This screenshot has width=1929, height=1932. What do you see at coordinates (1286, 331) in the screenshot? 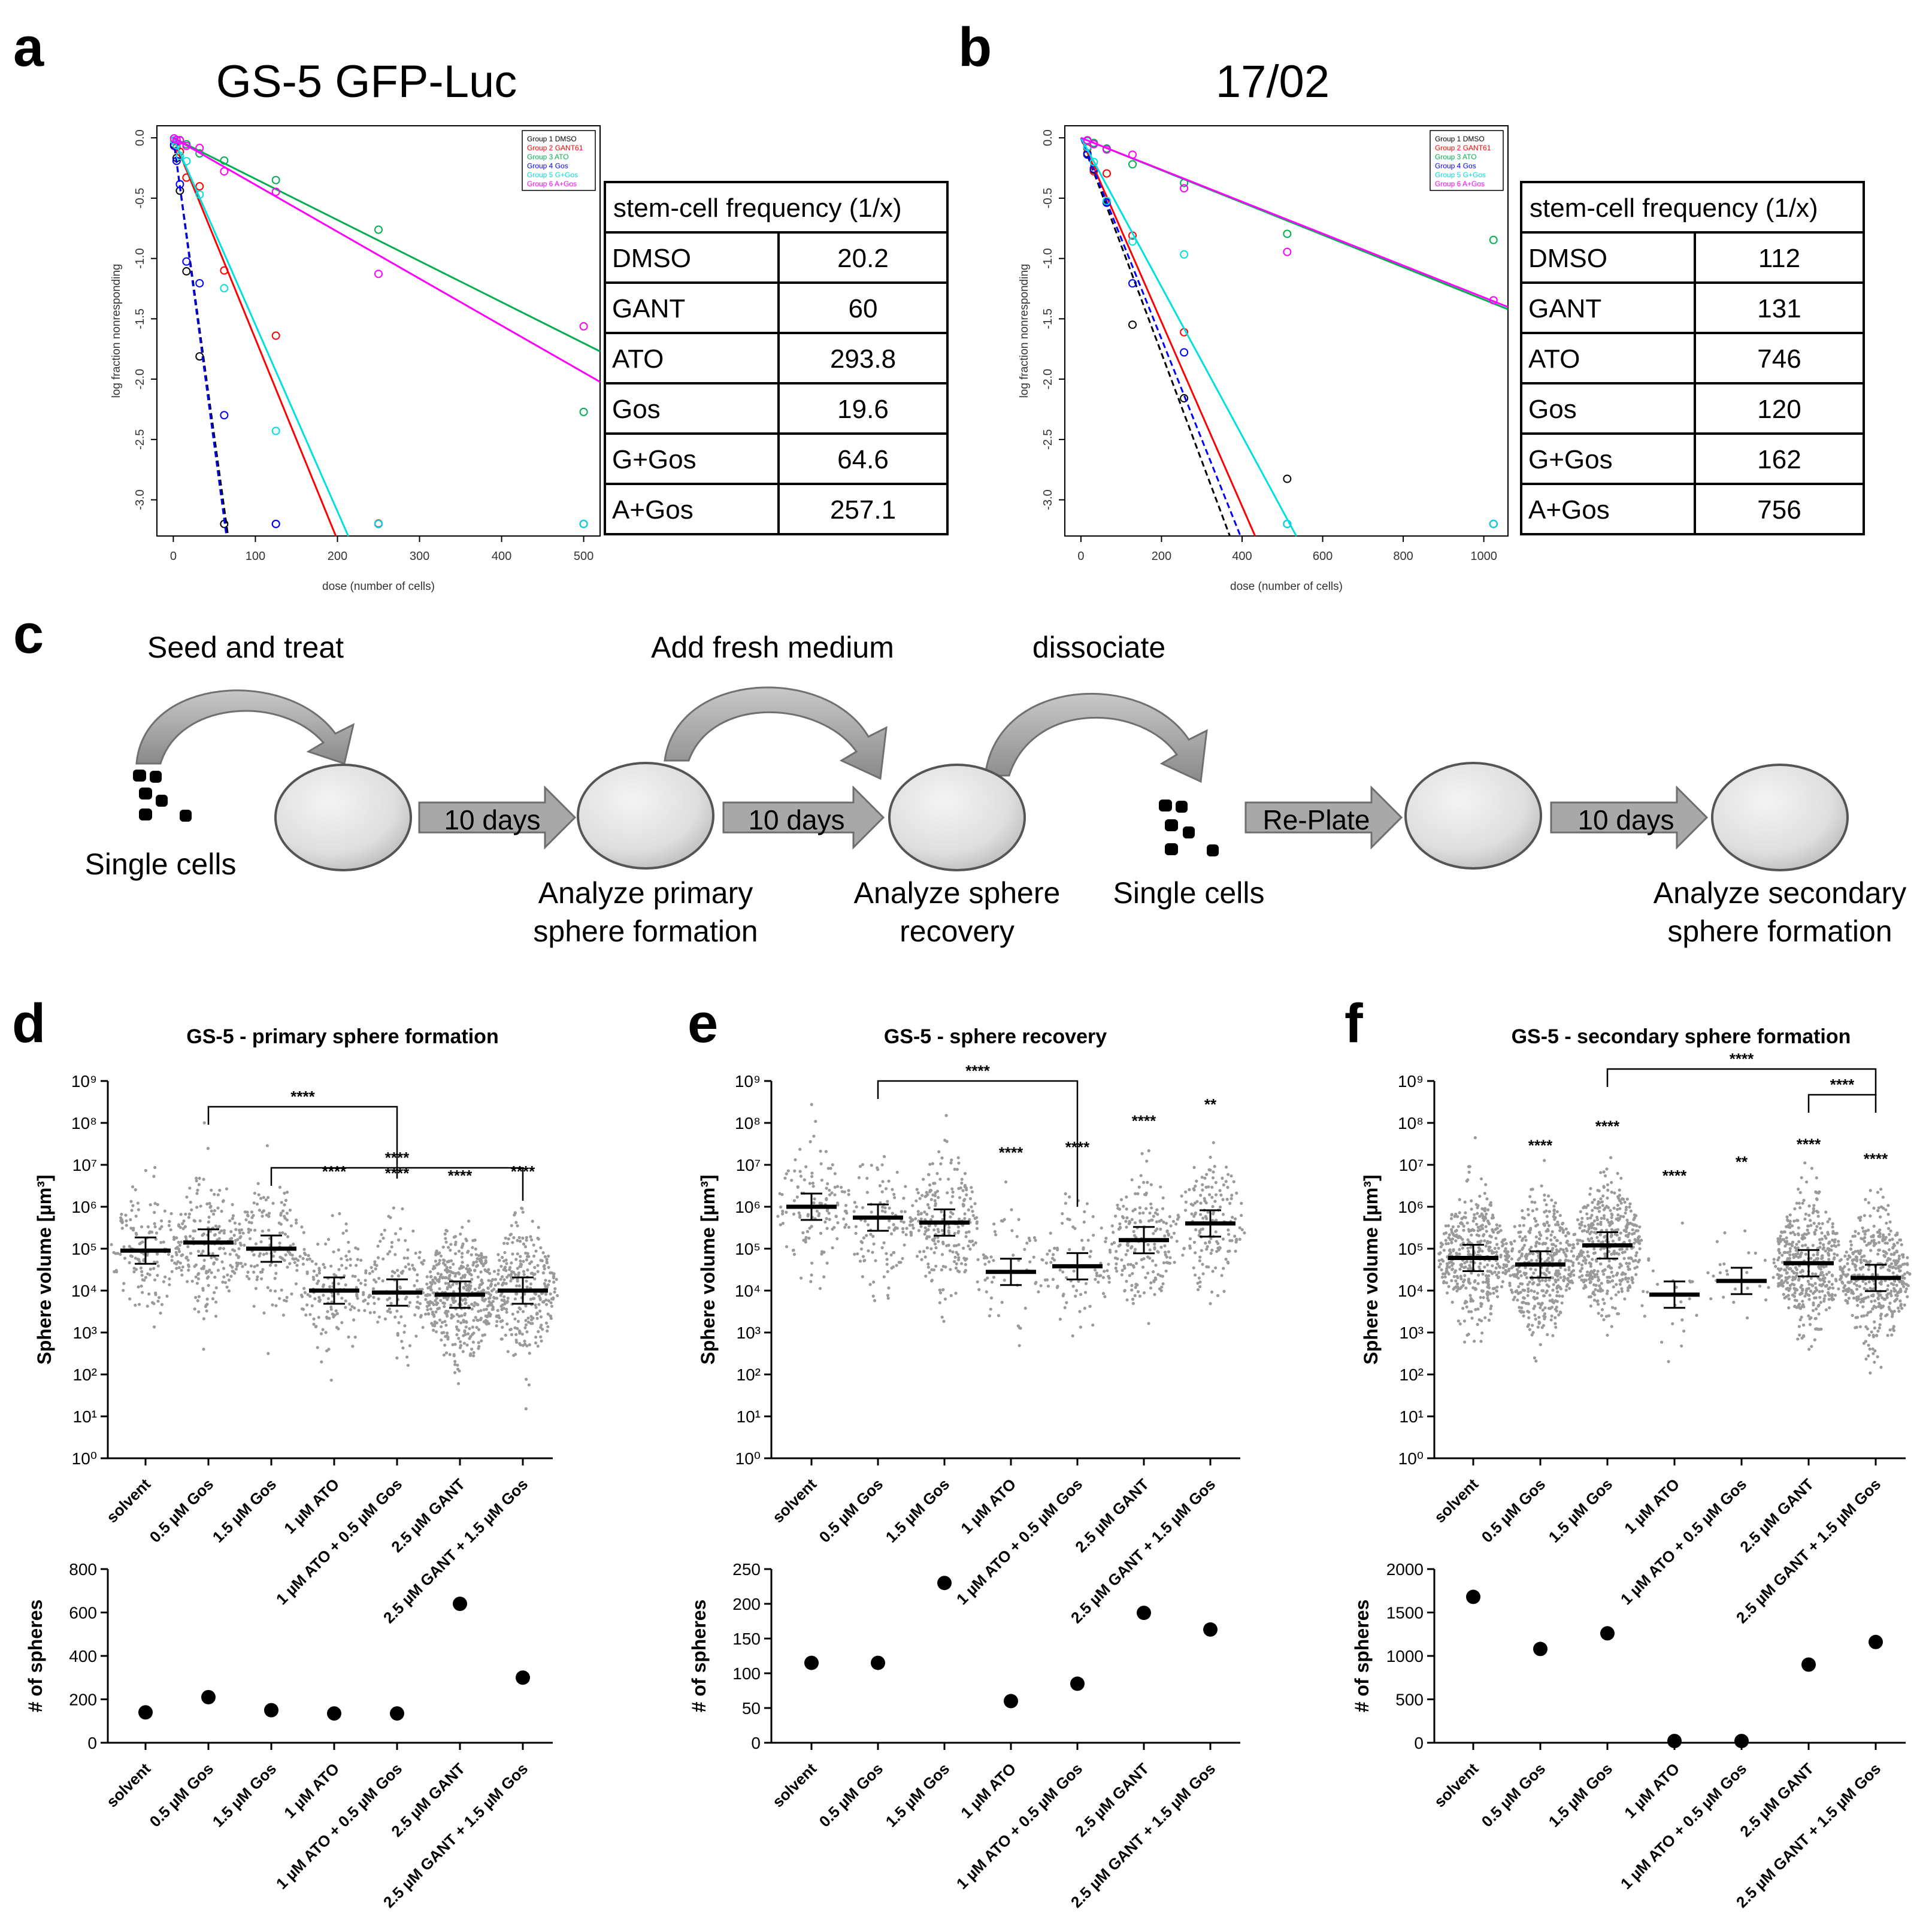
I see `plot-frame` at bounding box center [1286, 331].